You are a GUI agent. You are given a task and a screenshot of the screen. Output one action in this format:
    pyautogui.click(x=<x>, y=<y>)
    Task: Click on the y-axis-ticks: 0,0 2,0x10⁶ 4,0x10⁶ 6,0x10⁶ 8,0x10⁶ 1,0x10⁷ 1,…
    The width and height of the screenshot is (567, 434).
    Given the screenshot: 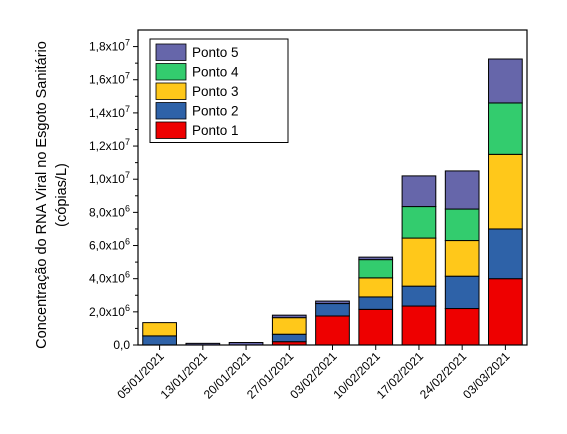 What is the action you would take?
    pyautogui.click(x=113, y=195)
    